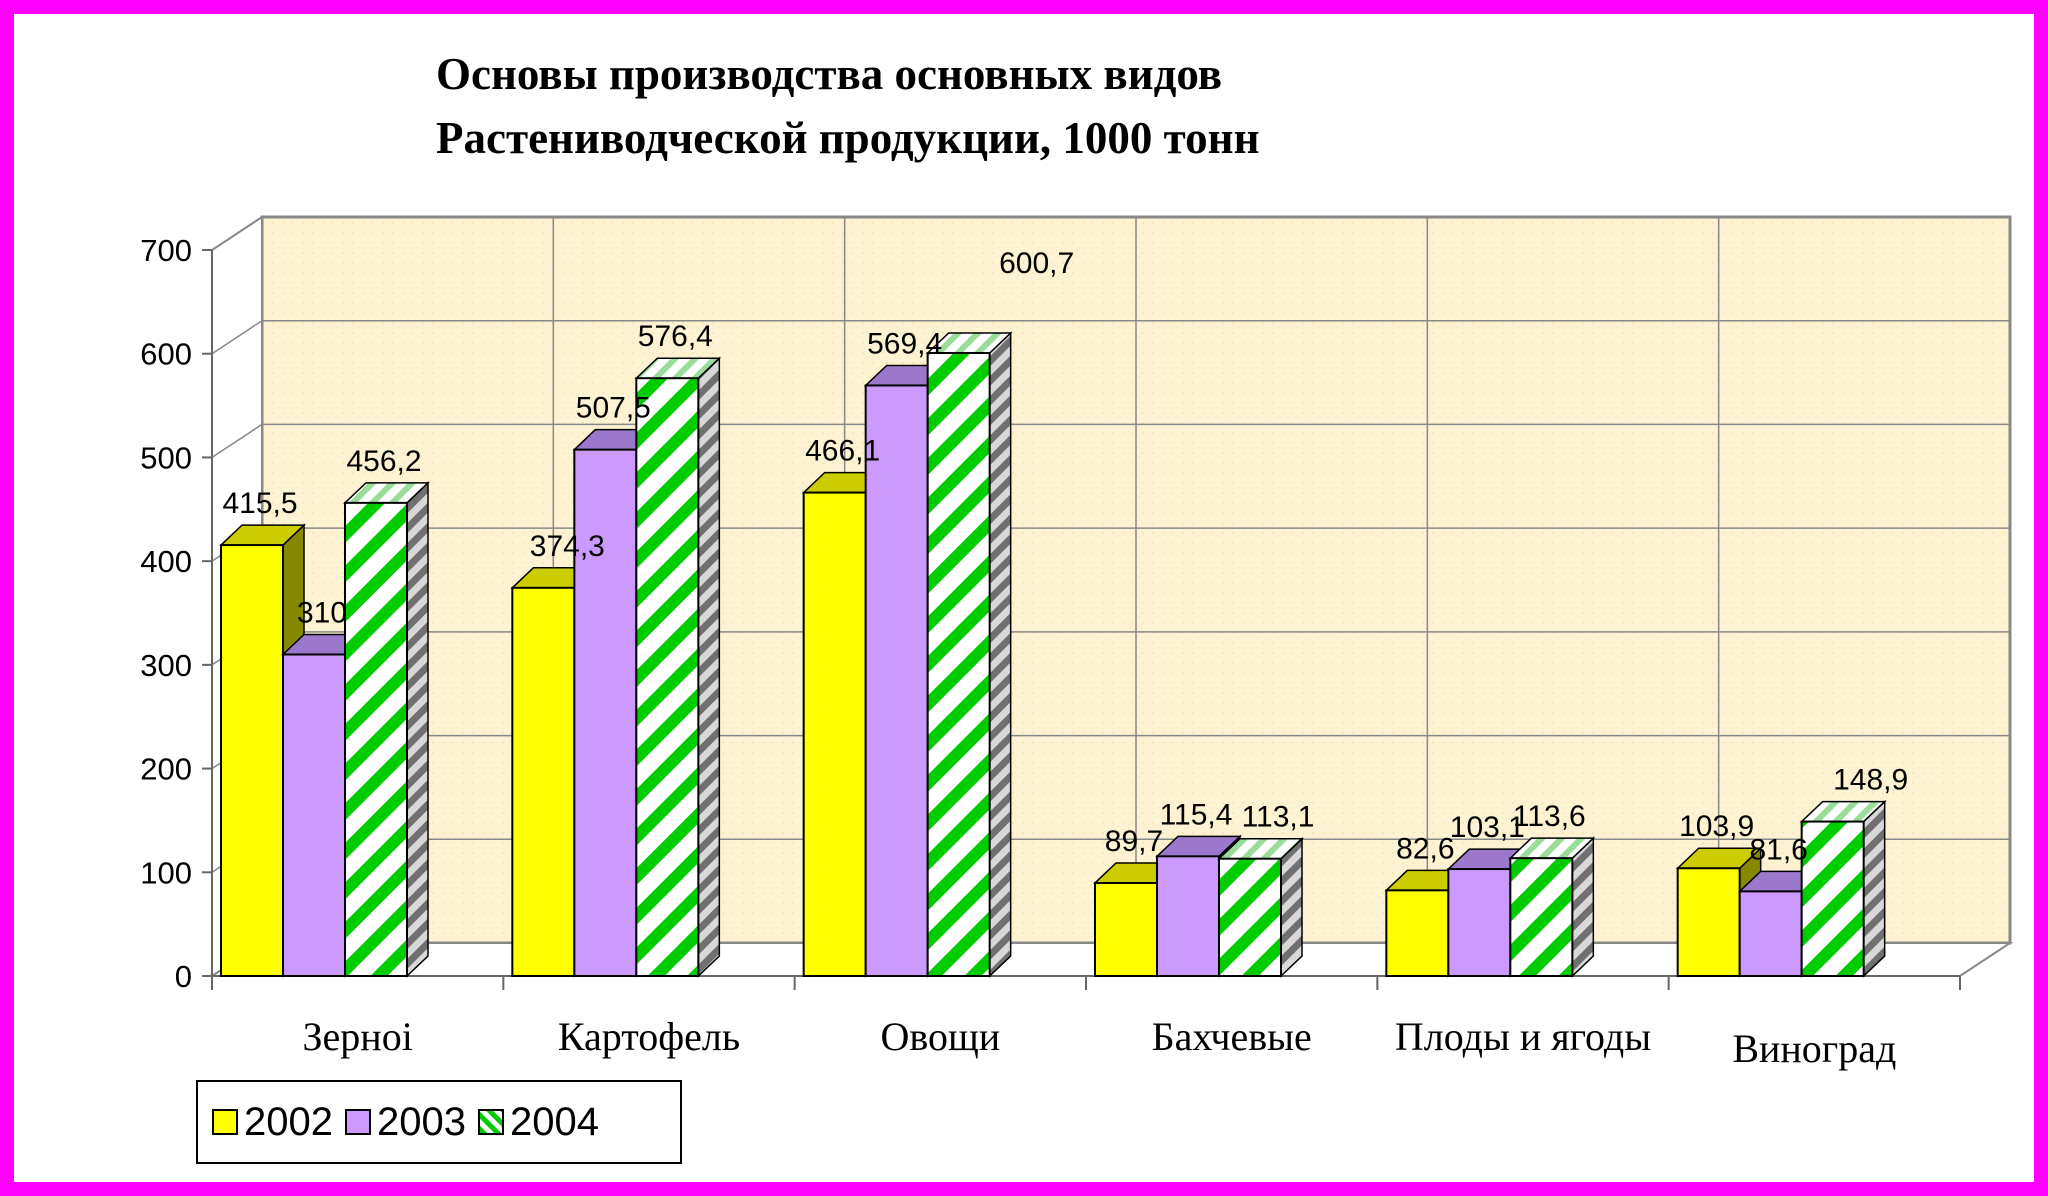 The width and height of the screenshot is (2048, 1196). What do you see at coordinates (554, 1121) in the screenshot?
I see `legend-label: 2004` at bounding box center [554, 1121].